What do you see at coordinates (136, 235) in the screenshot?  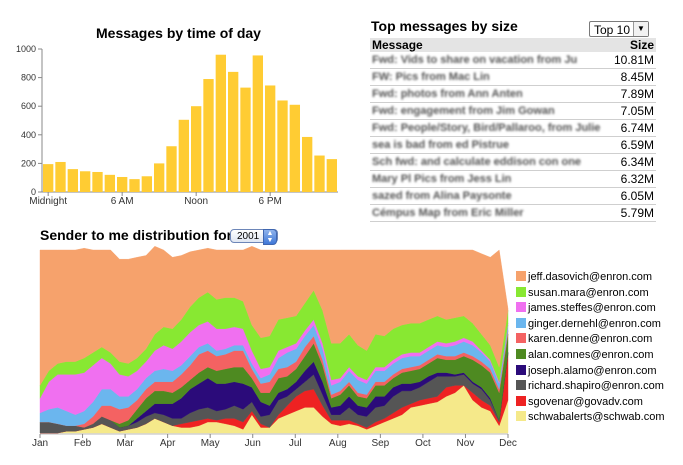 I see `stream-chart-title: Sender to me distribution for` at bounding box center [136, 235].